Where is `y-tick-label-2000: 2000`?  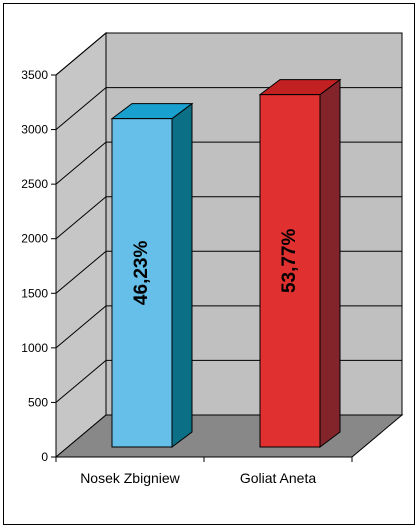
y-tick-label-2000: 2000 is located at coordinates (34, 239).